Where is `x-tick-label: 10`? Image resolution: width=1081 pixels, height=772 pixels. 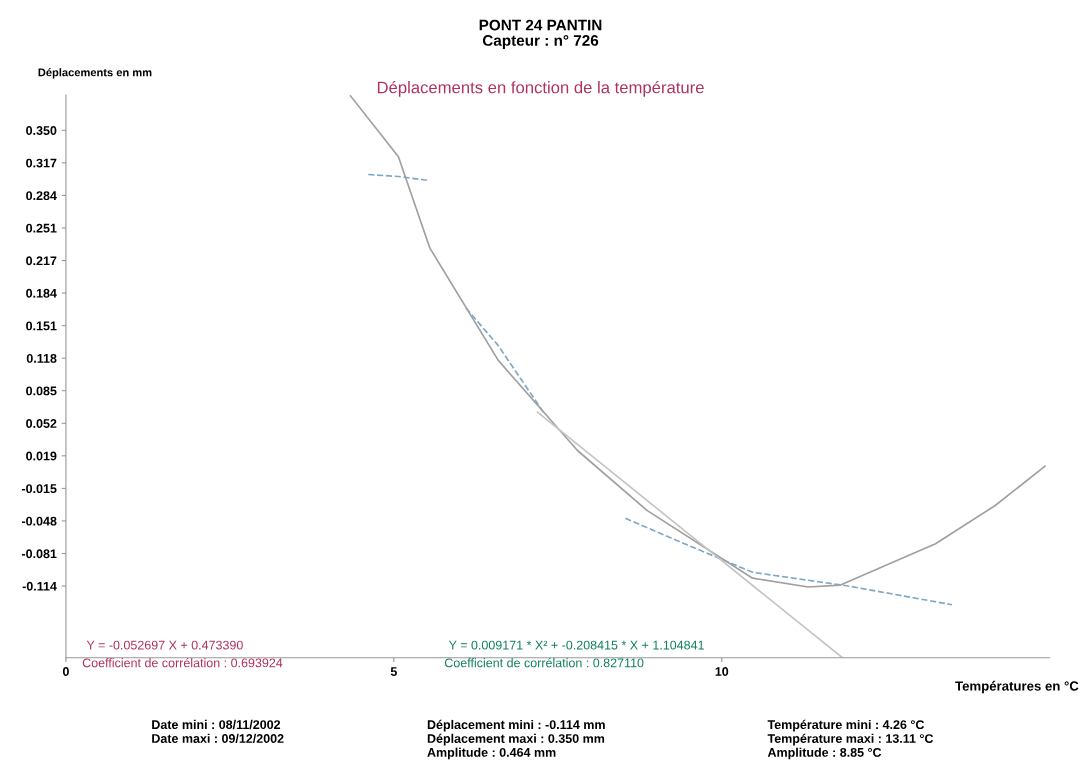
x-tick-label: 10 is located at coordinates (722, 671).